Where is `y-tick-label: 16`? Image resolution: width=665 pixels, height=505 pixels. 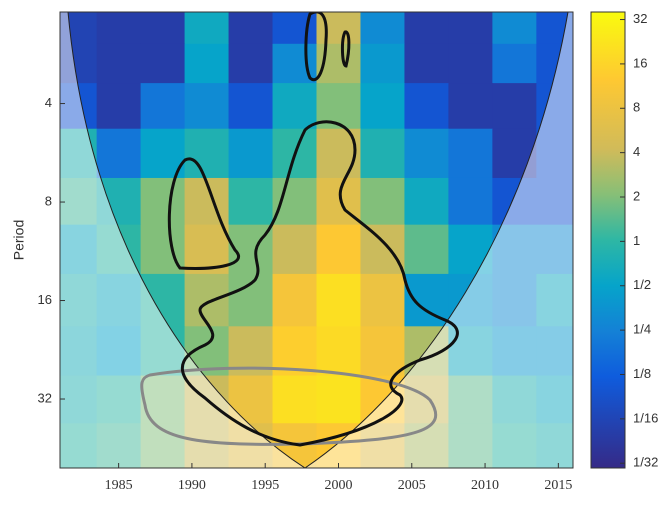 y-tick-label: 16 is located at coordinates (45, 299).